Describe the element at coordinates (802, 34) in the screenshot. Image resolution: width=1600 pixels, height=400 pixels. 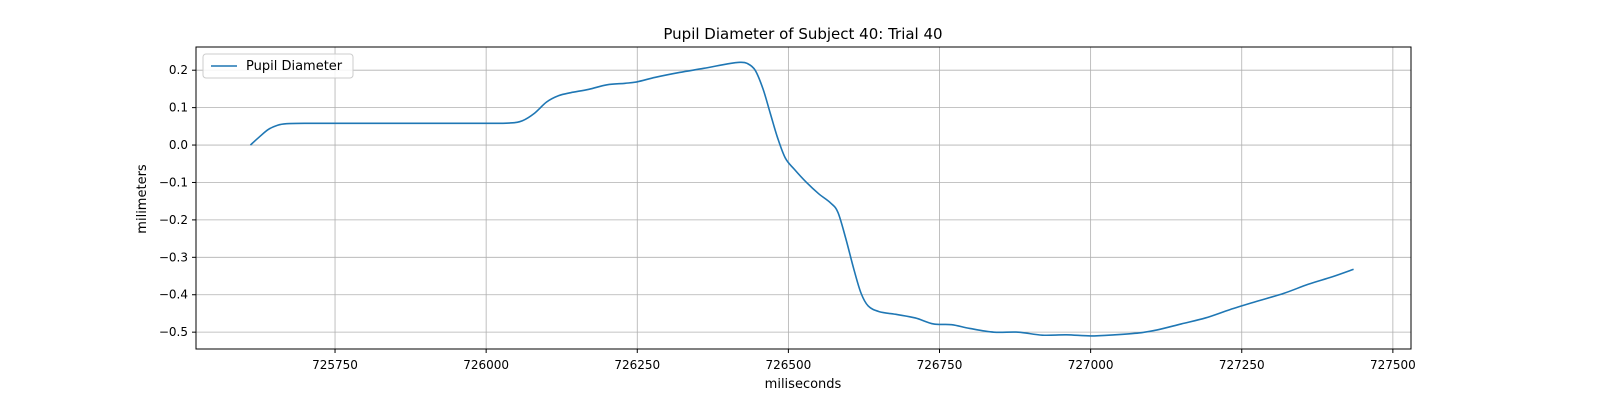
I see `chart-title: Pupil Diameter of Subject 40: Trial 40` at that location.